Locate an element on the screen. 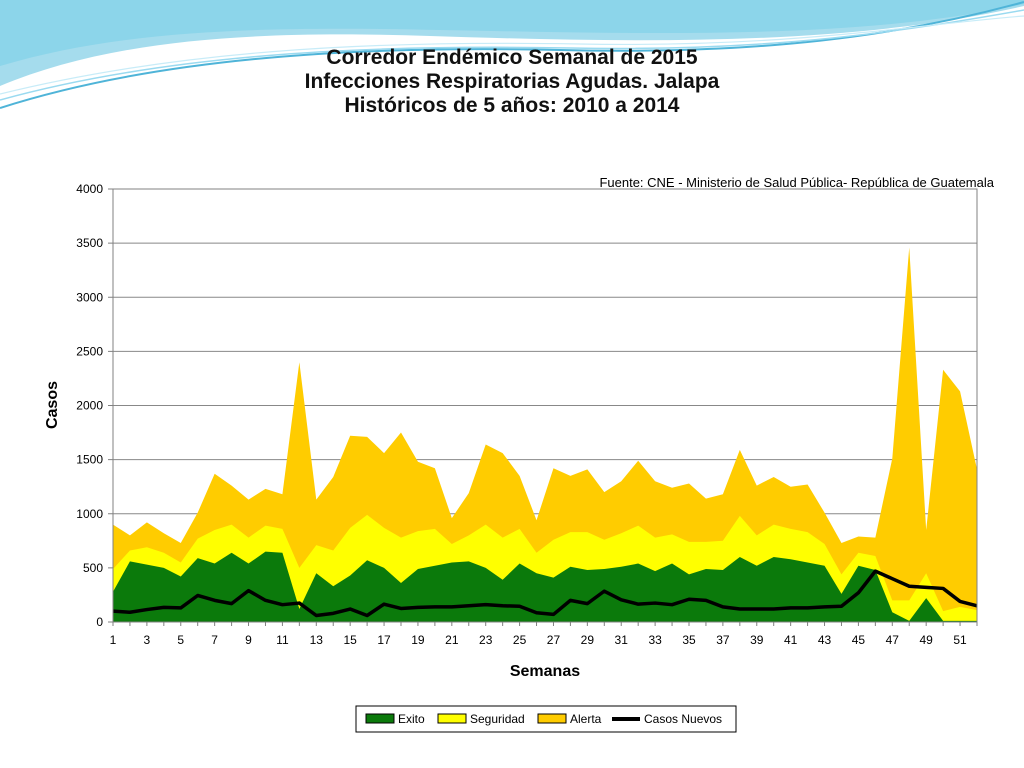 This screenshot has width=1024, height=768. x-axis-title: Semanas is located at coordinates (545, 671).